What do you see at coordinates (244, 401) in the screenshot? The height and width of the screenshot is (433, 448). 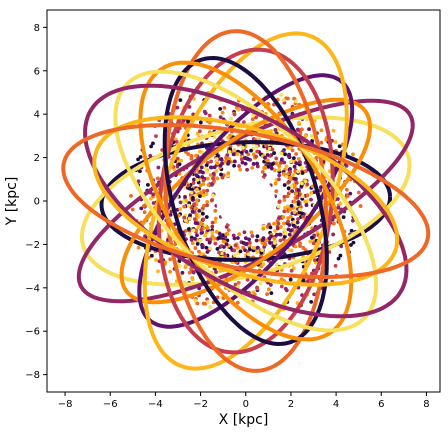 I see `x-axis: −8 −6 −4 −2 0 2 4 6 8` at bounding box center [244, 401].